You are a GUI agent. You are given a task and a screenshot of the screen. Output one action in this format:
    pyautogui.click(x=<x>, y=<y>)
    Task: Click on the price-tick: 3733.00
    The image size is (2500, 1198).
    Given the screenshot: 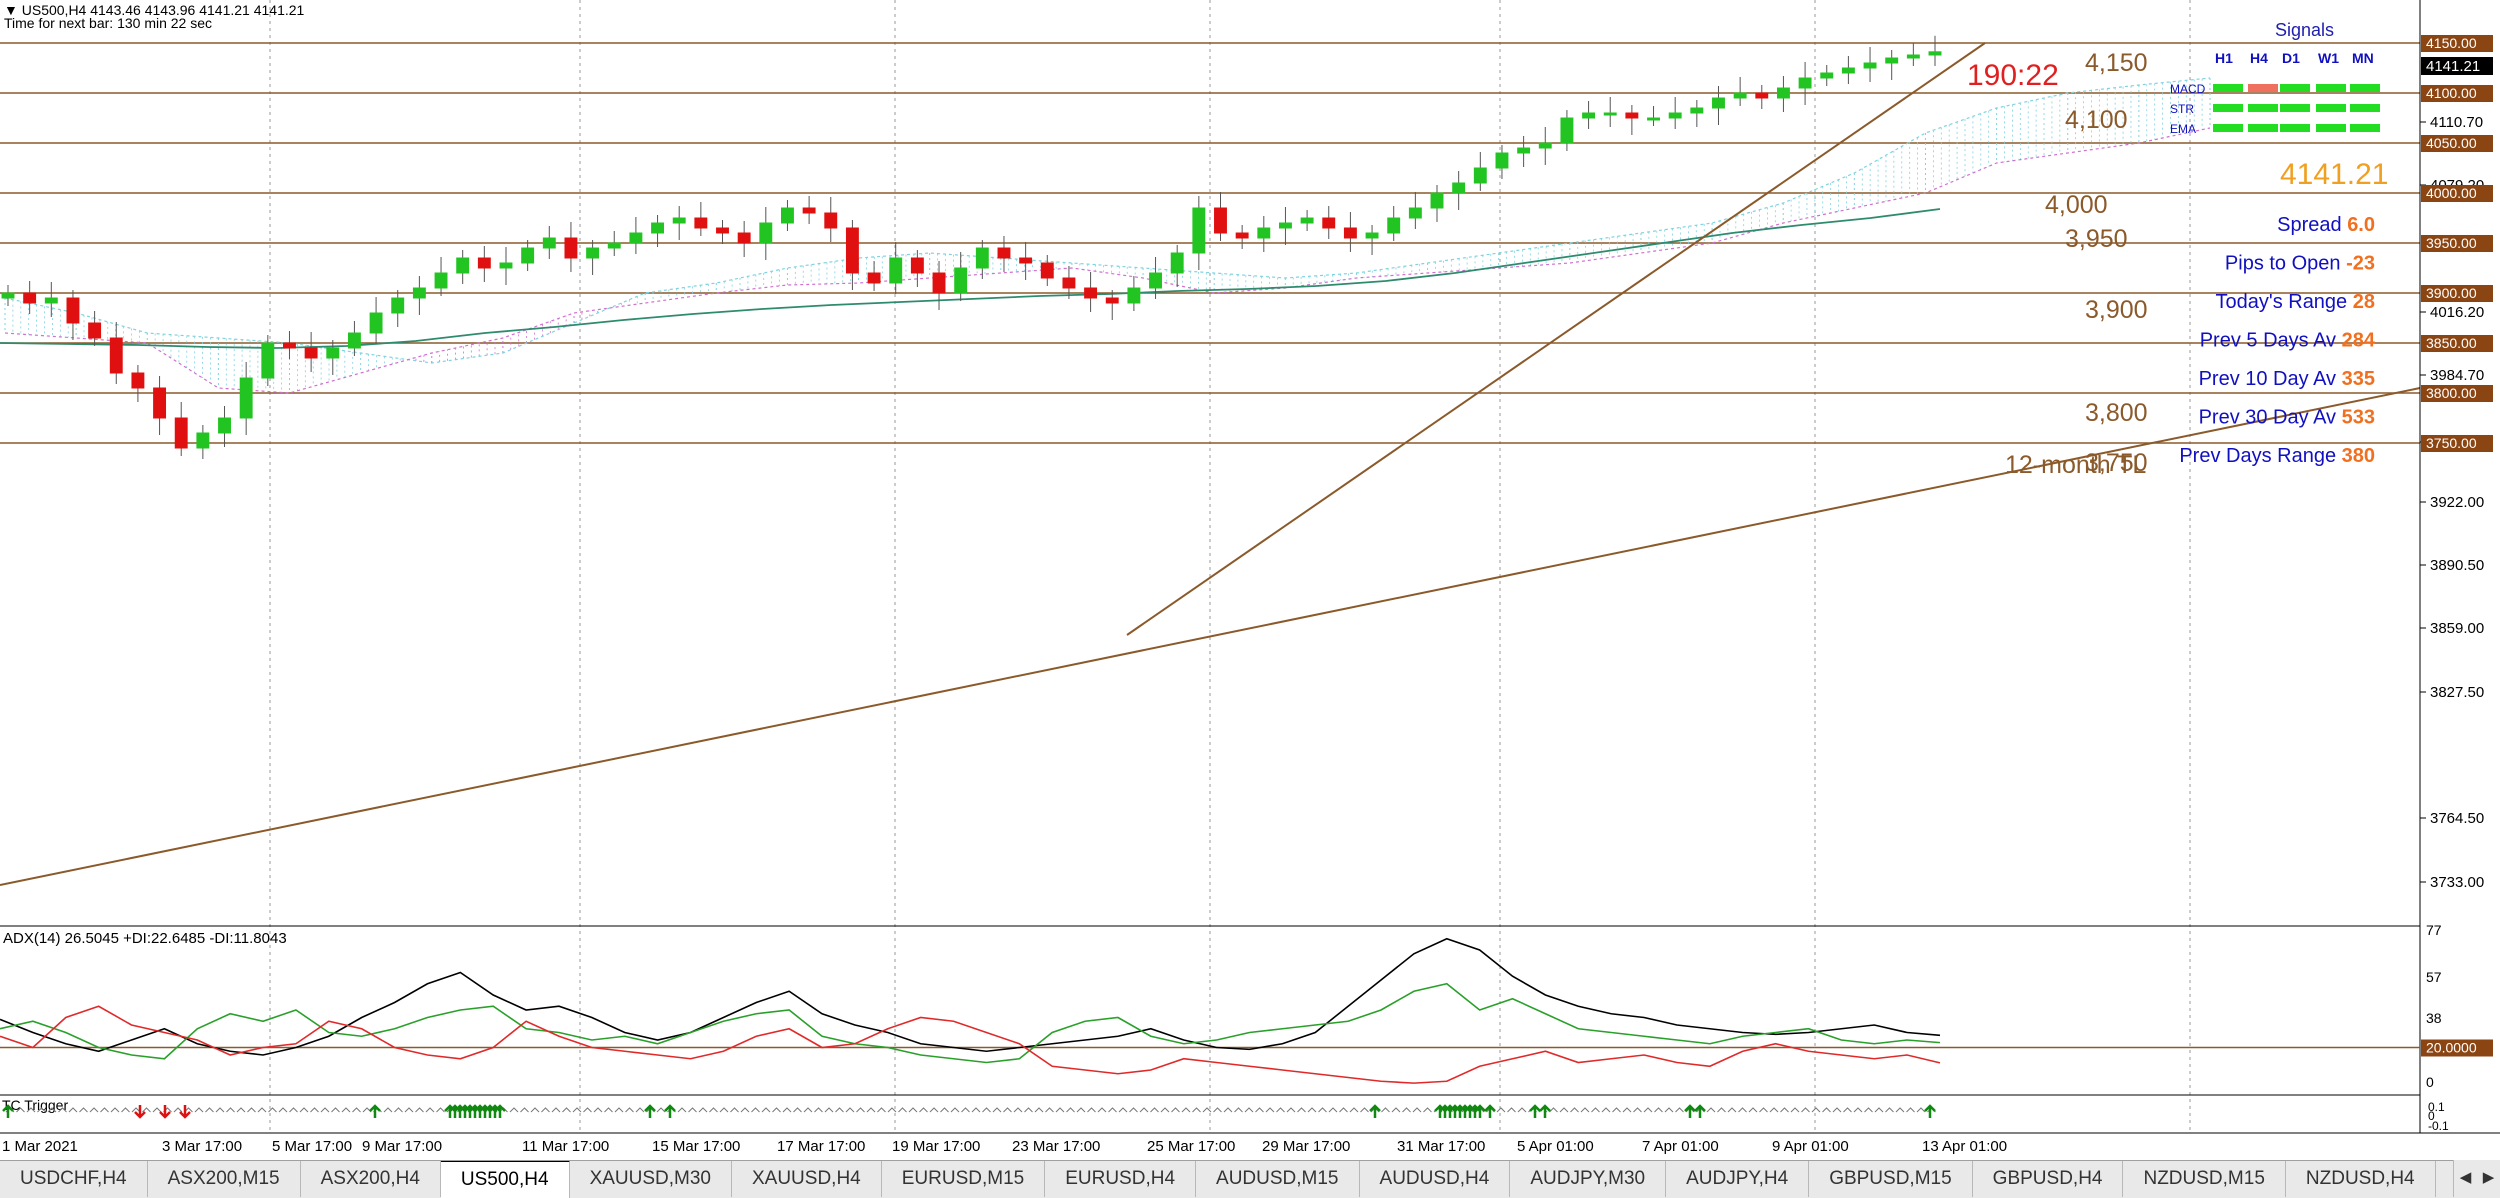 What is the action you would take?
    pyautogui.click(x=2457, y=882)
    